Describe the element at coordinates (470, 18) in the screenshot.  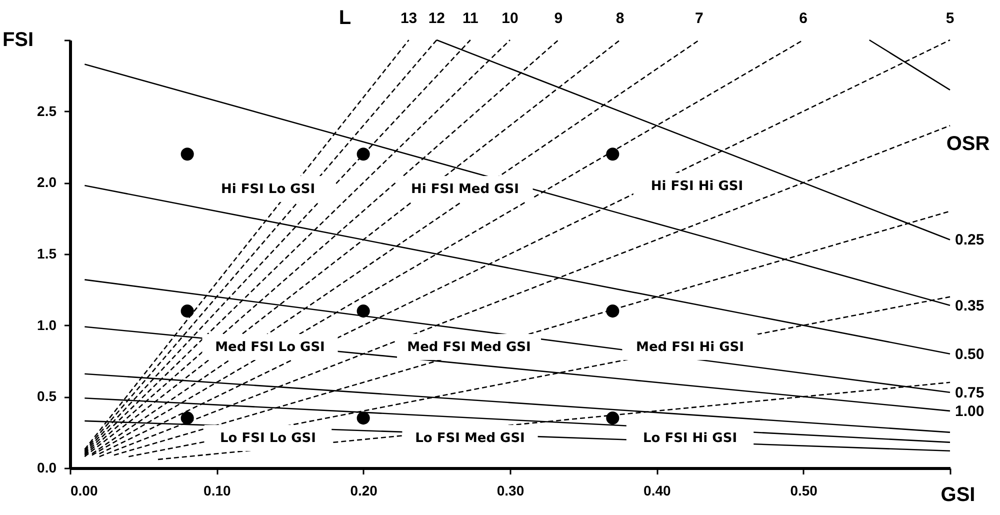
I see `series-label: 11` at that location.